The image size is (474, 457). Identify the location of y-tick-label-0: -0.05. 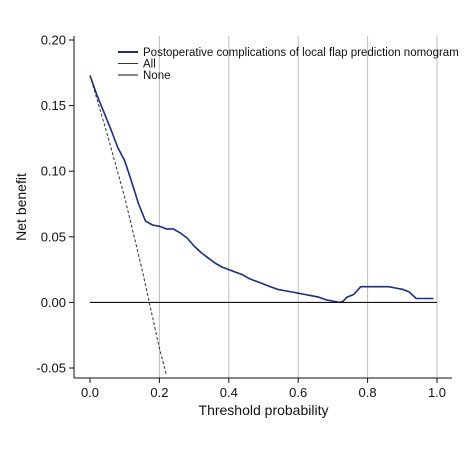
(51, 368).